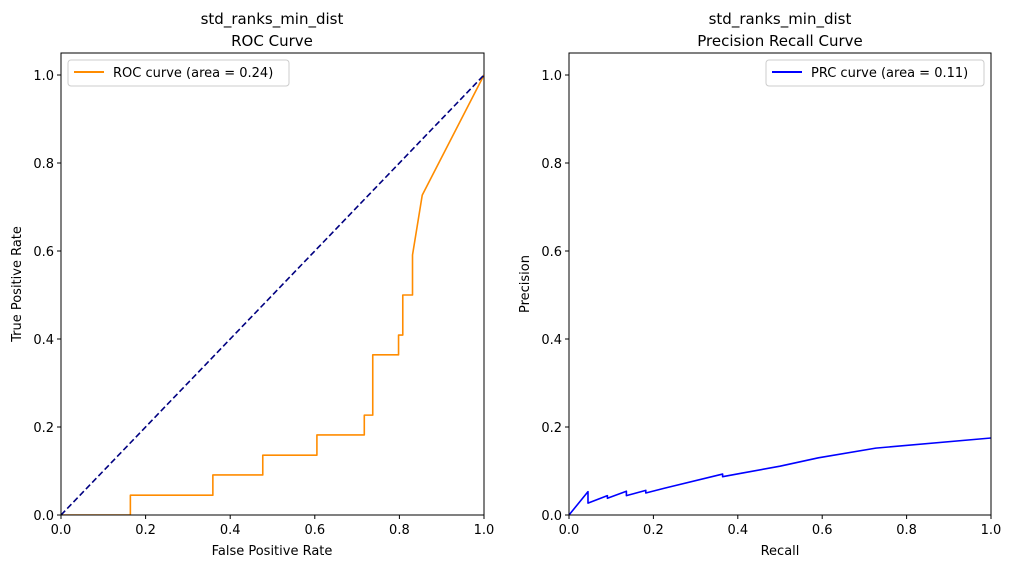  What do you see at coordinates (525, 284) in the screenshot?
I see `prc-y-axis-label: Precision` at bounding box center [525, 284].